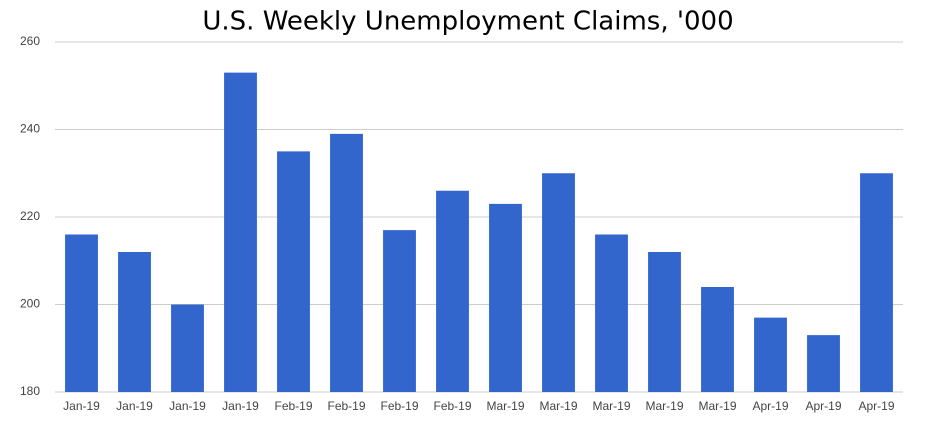  I want to click on chart-title: U.S. Weekly Unemployment Claims, '000, so click(467, 22).